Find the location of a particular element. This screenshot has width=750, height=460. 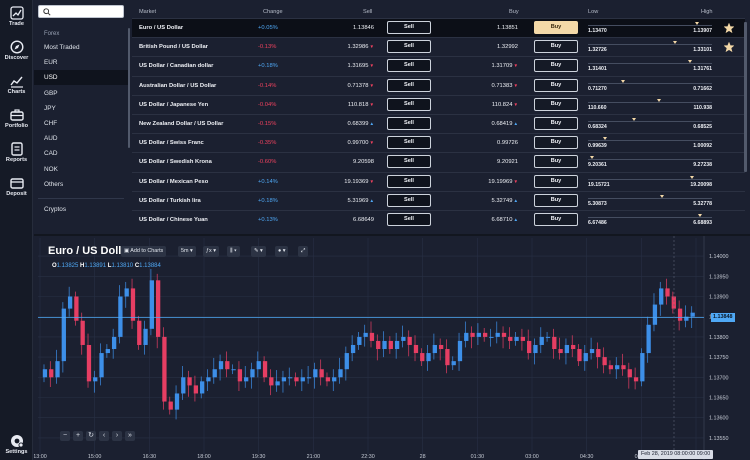

change-value: +0.18% is located at coordinates (268, 200).